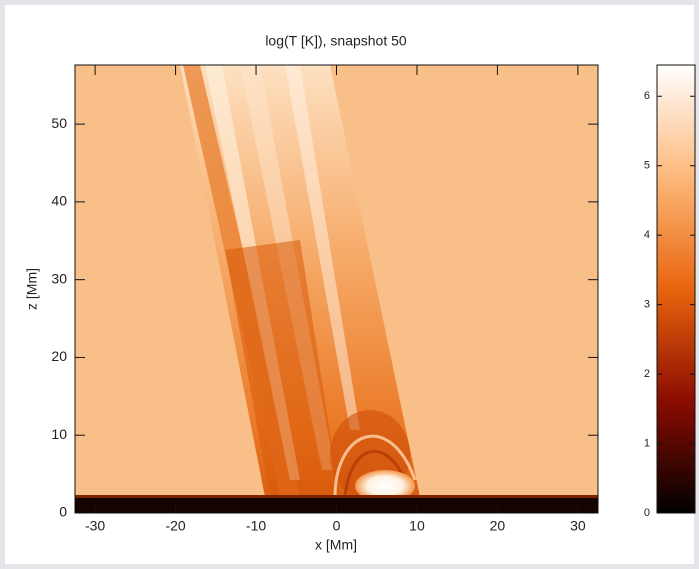 This screenshot has height=569, width=699. I want to click on colorbar-tick-label: 5, so click(647, 166).